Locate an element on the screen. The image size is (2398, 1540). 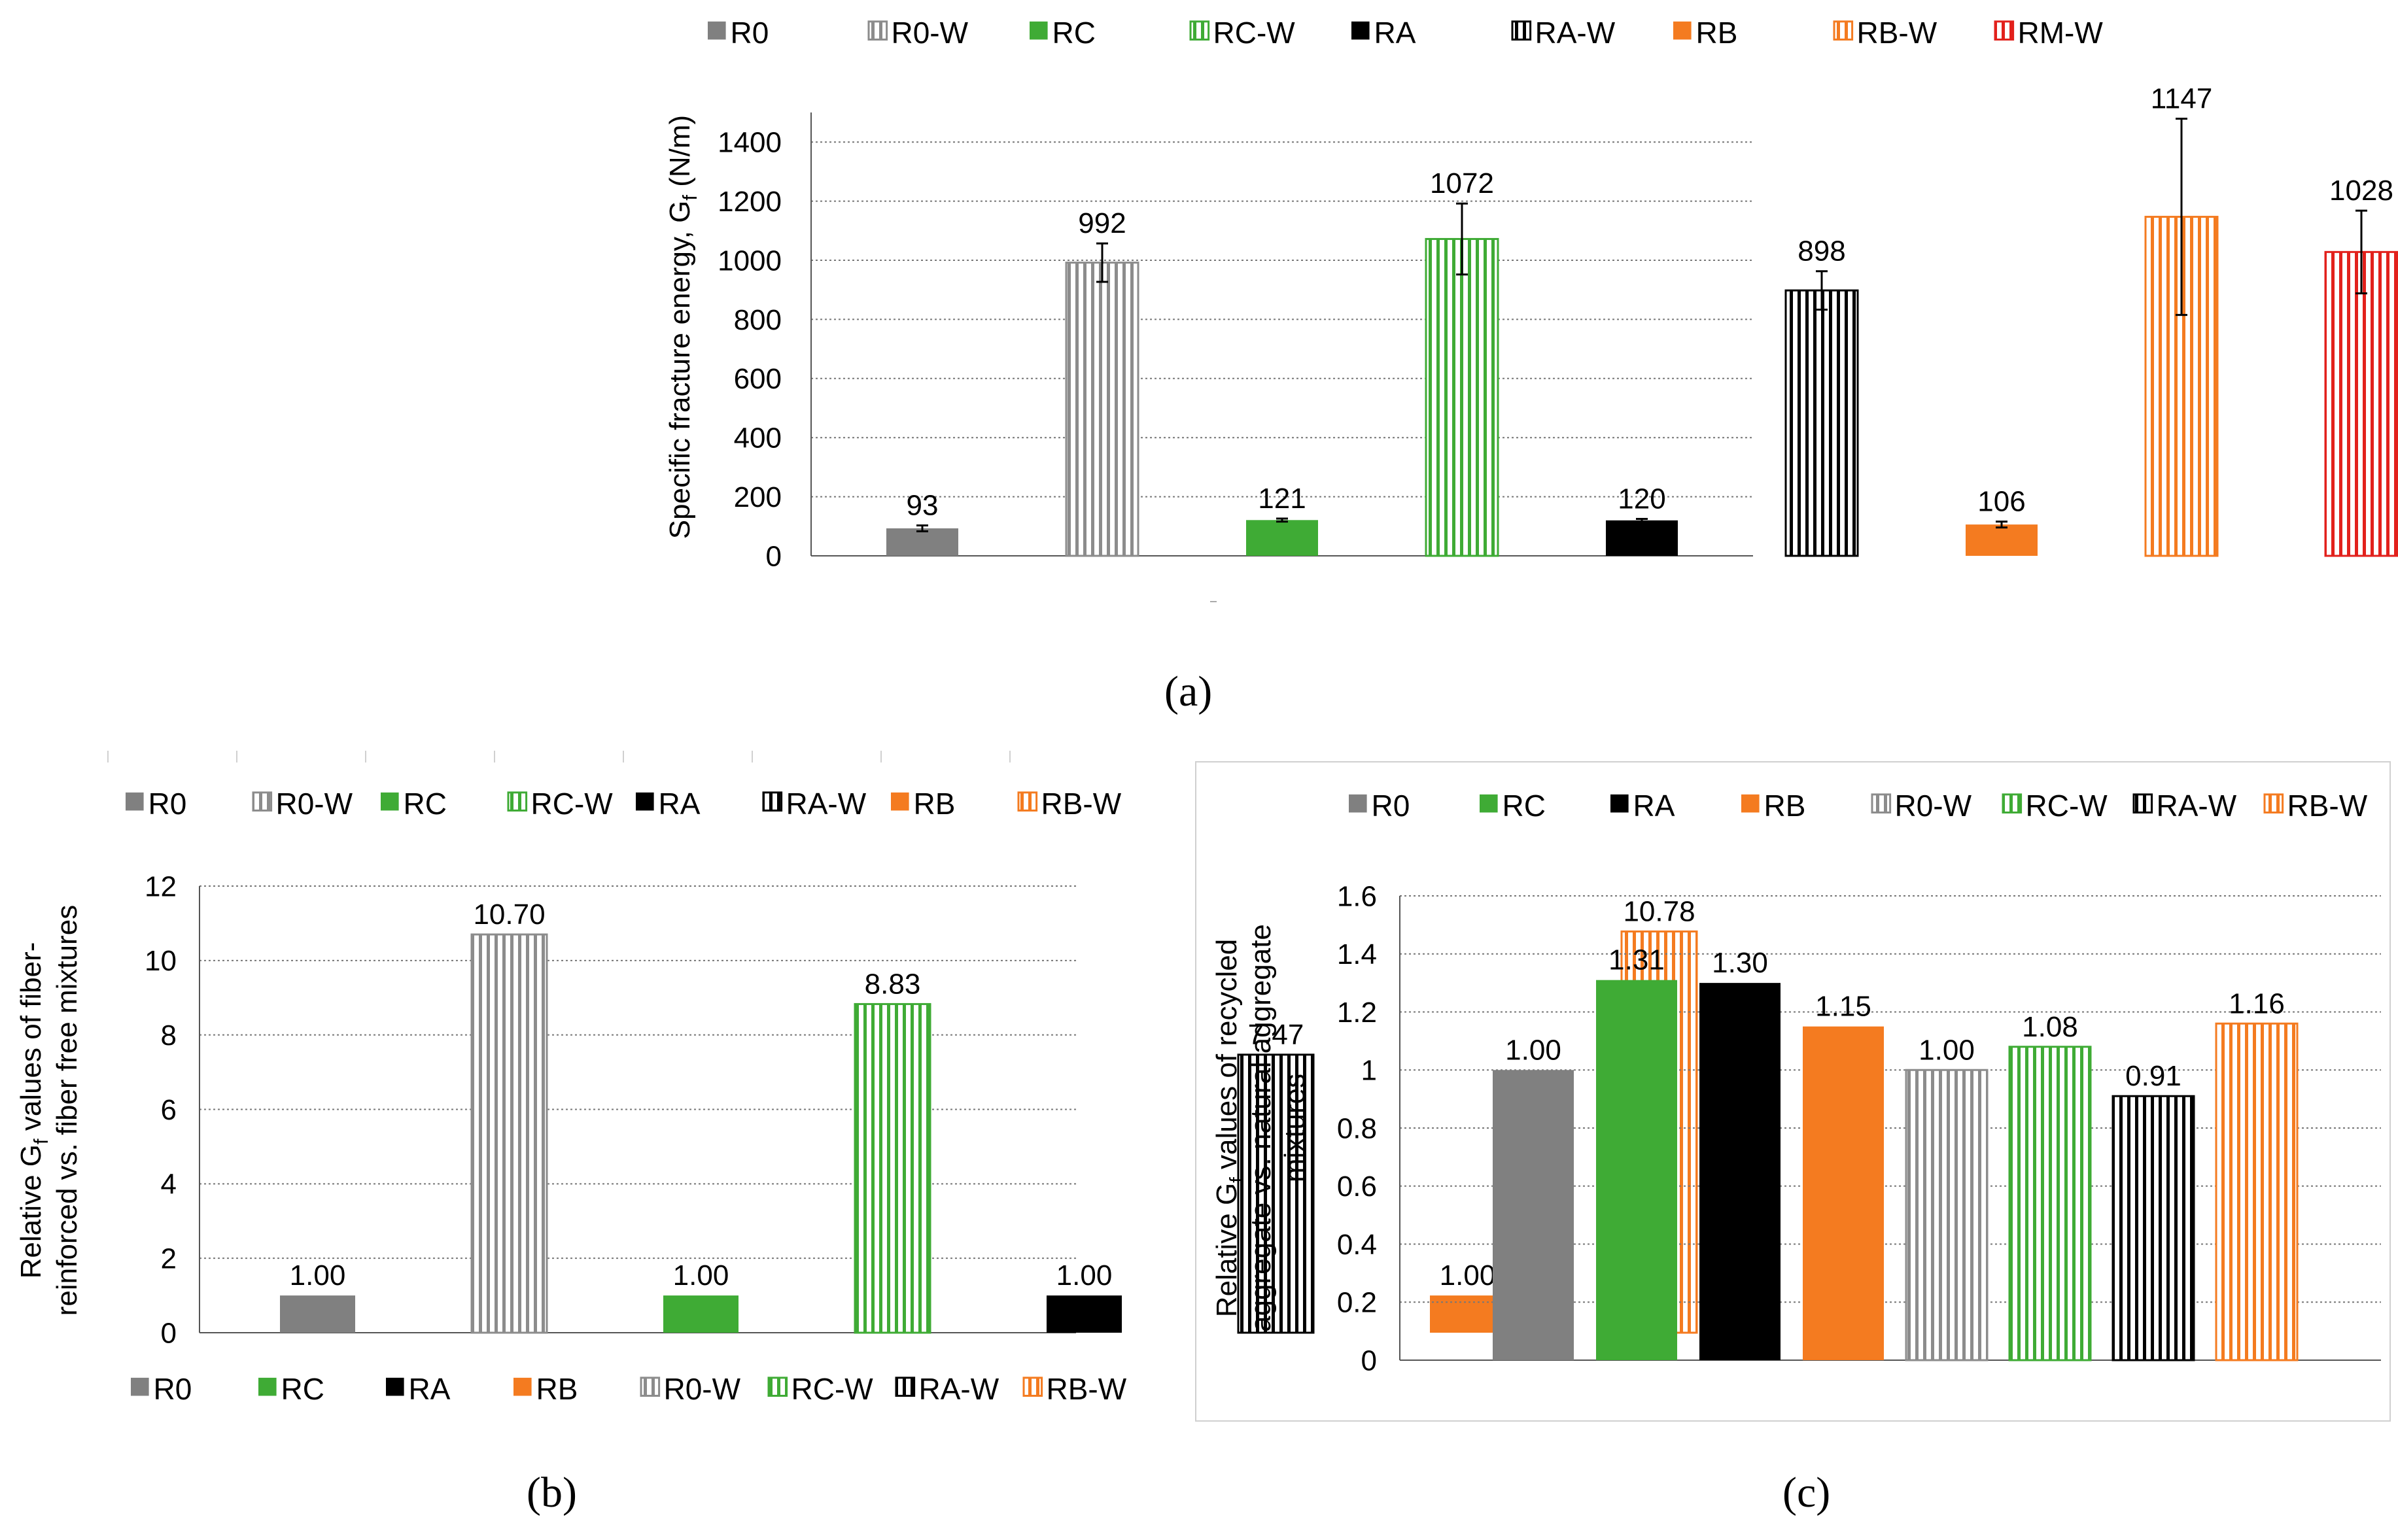
y-tick-label: 1.4 is located at coordinates (1357, 954).